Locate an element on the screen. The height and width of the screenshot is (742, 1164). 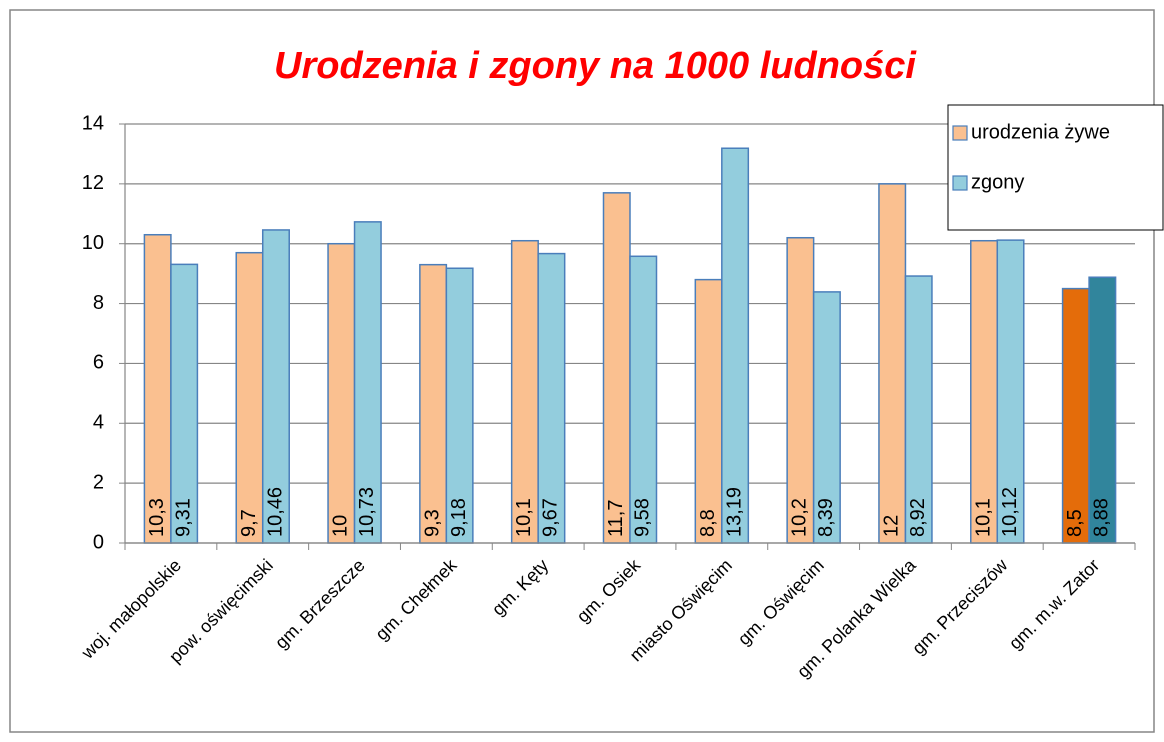
y-tick-label: 2 is located at coordinates (98, 482).